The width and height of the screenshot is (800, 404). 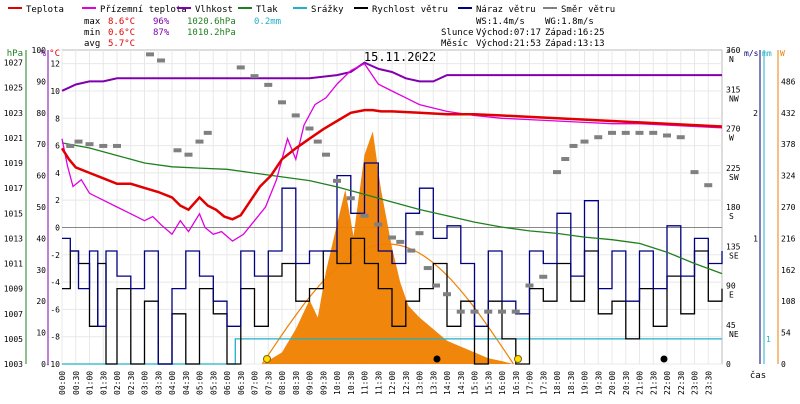 What do you see at coordinates (143, 10) in the screenshot?
I see `legend-label: Přízemní teplota` at bounding box center [143, 10].